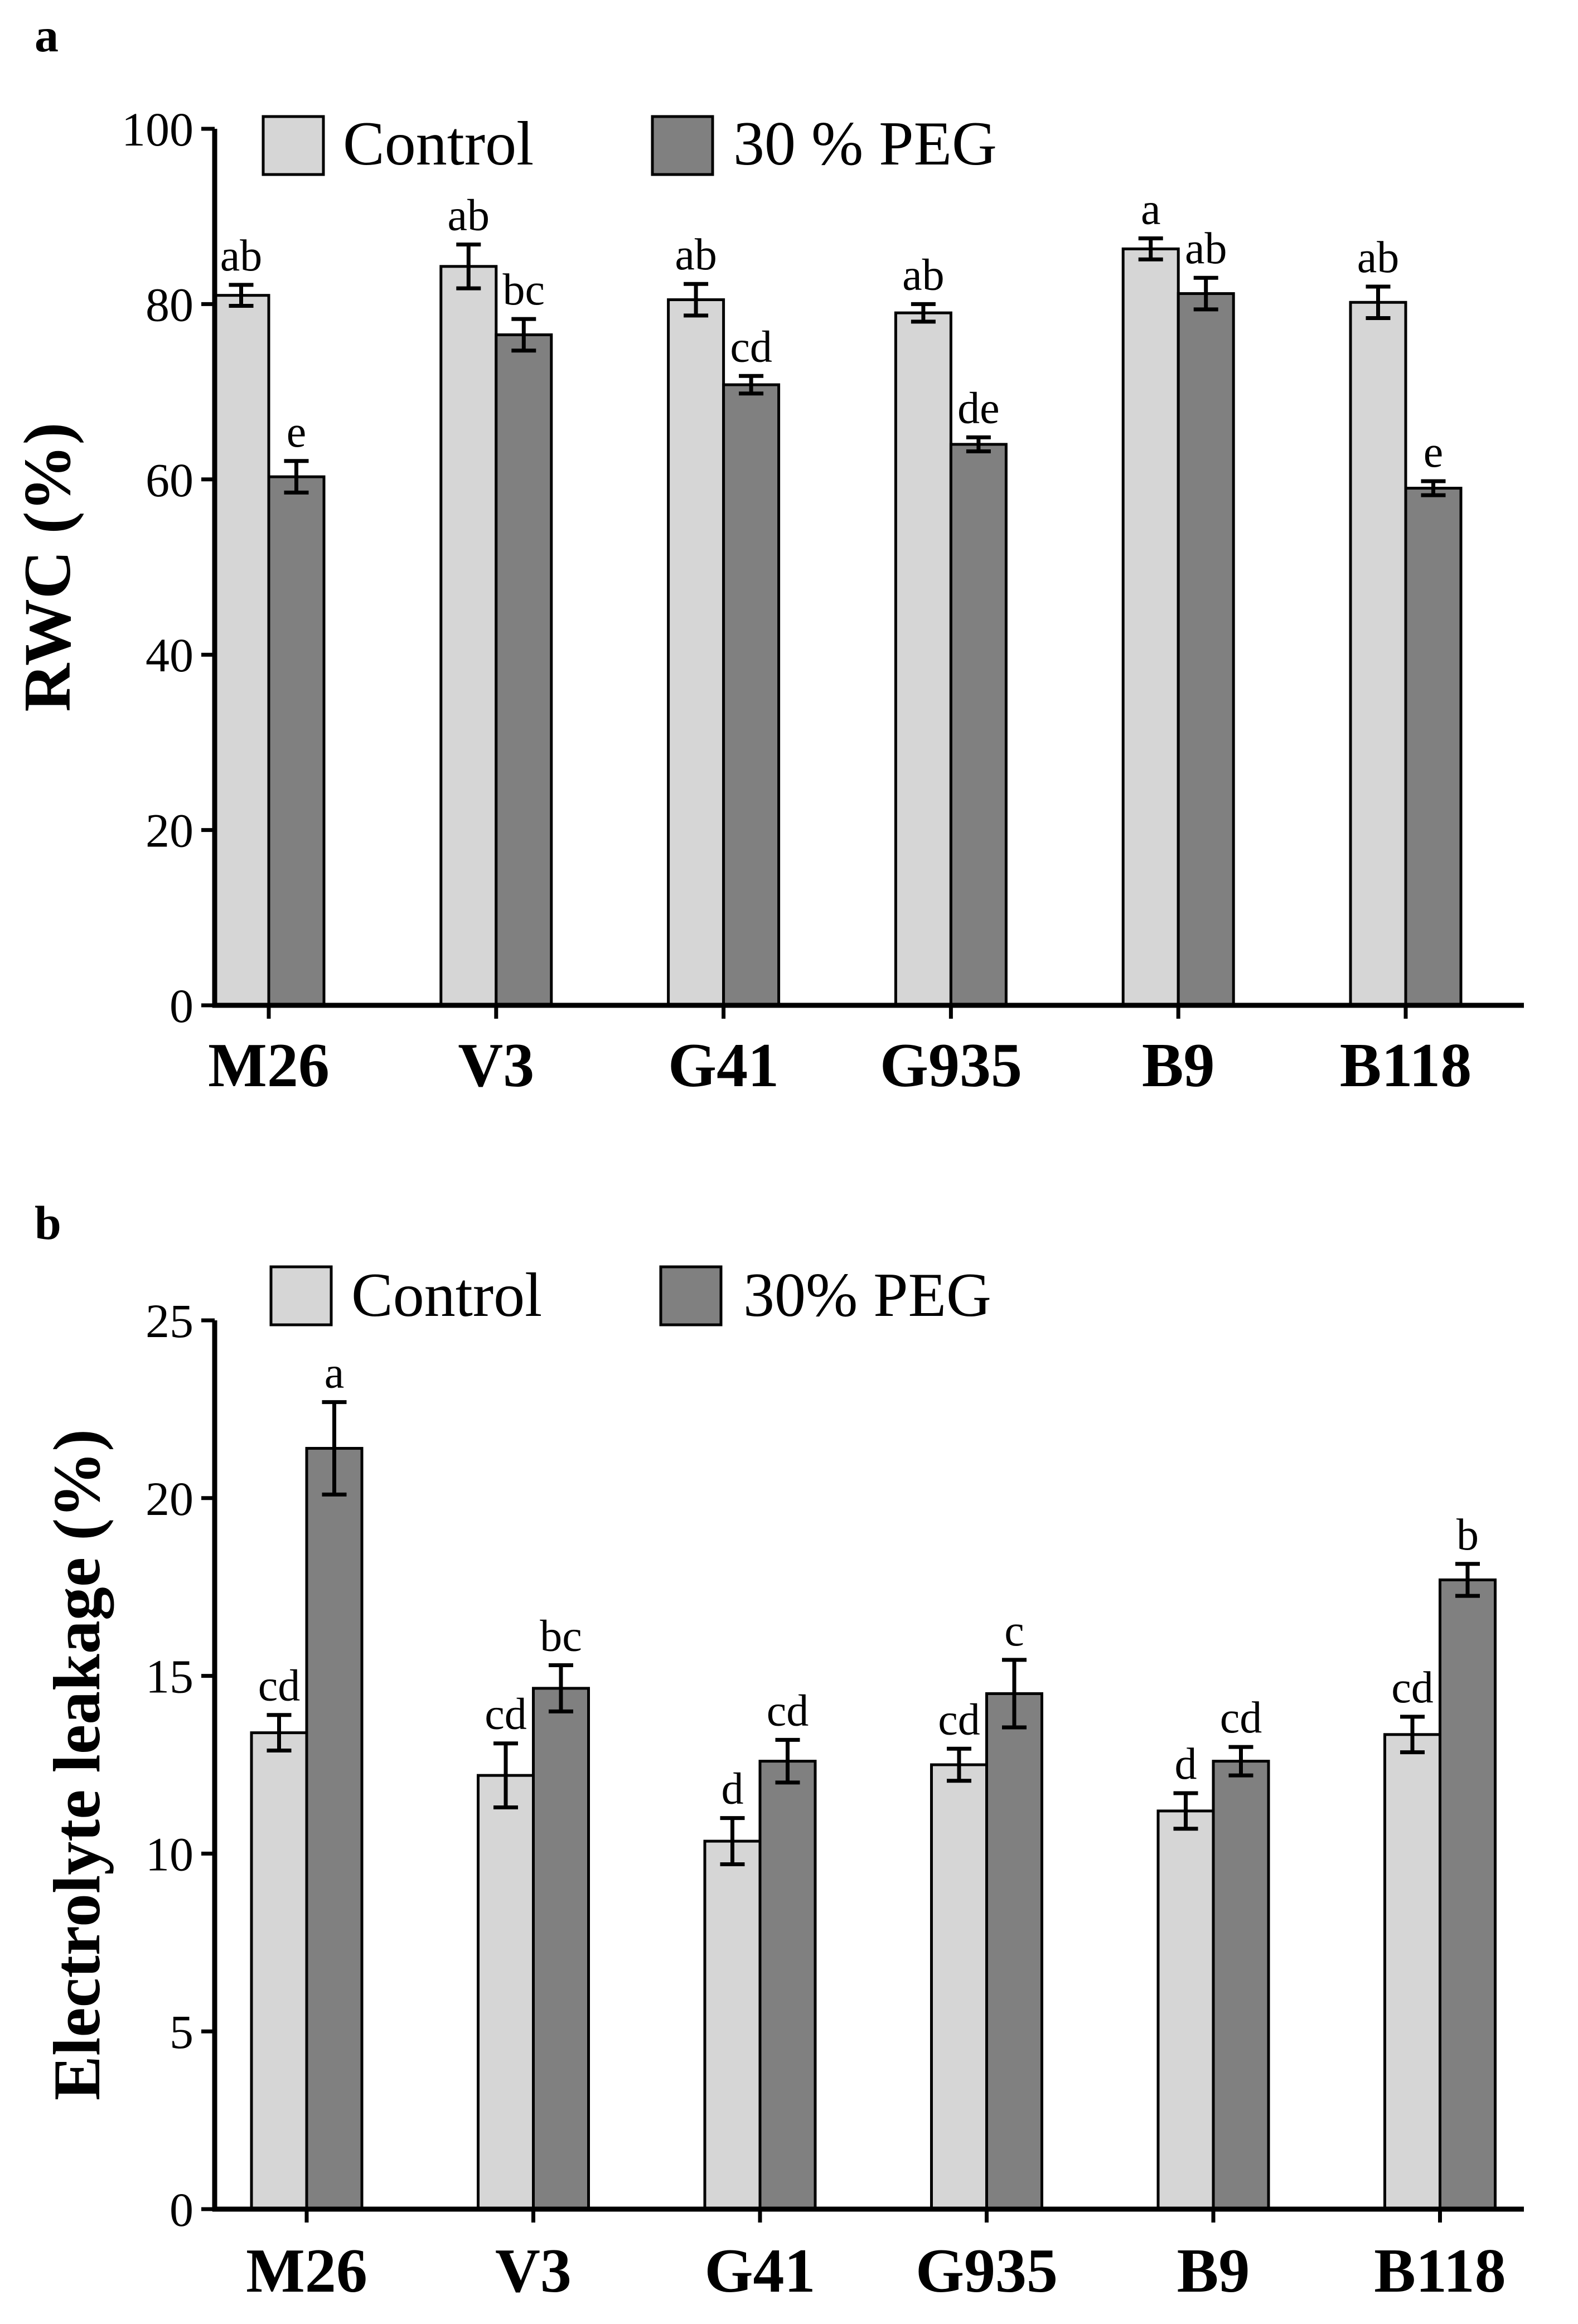  I want to click on y-tick-label: 60, so click(169, 480).